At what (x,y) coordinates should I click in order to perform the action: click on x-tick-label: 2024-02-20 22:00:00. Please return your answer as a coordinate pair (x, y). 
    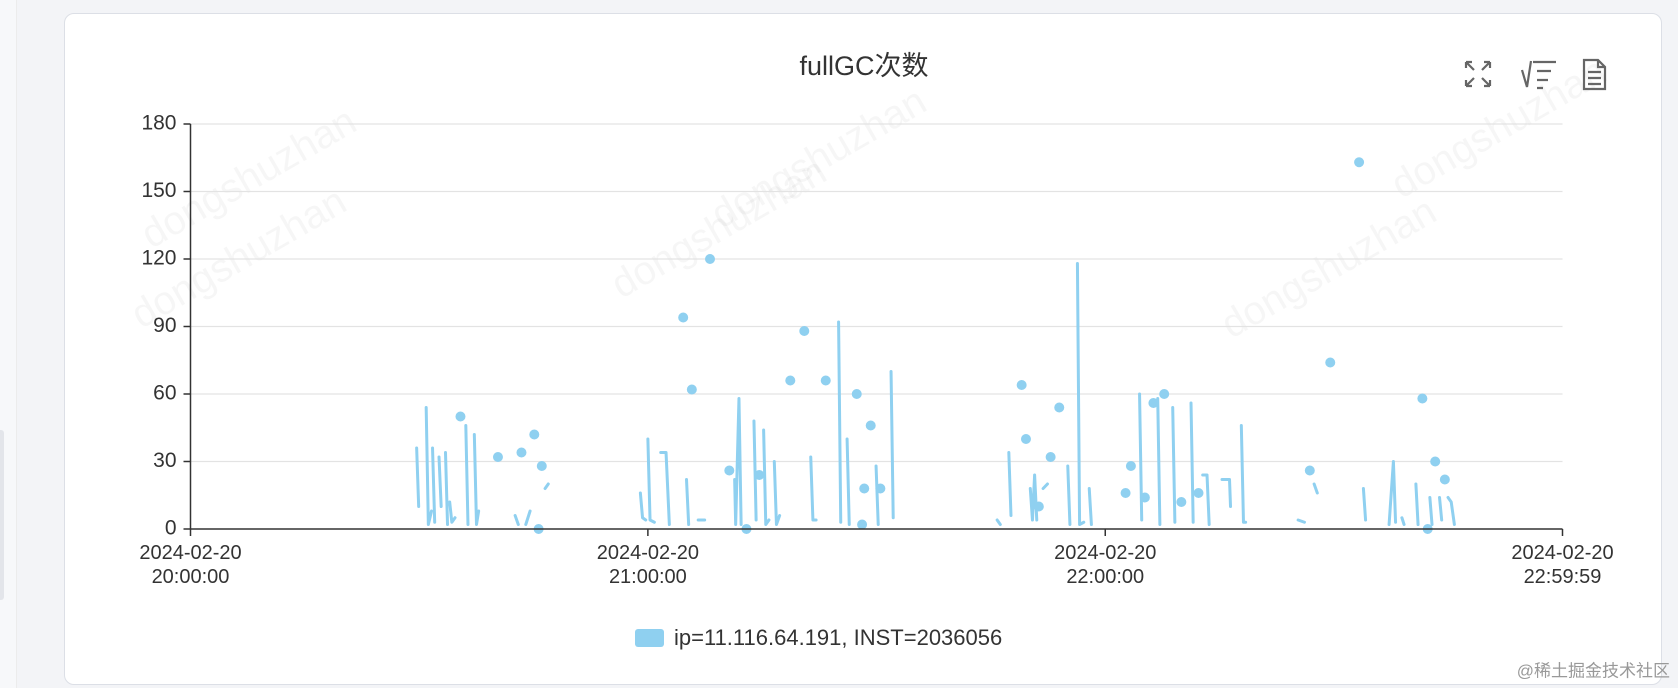
    Looking at the image, I should click on (1105, 565).